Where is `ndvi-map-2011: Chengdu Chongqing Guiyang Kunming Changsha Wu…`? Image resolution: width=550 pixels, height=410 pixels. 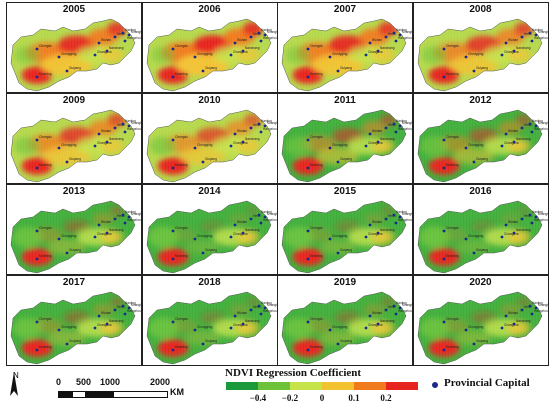 ndvi-map-2011: Chengdu Chongqing Guiyang Kunming Changsha Wu… is located at coordinates (347, 146).